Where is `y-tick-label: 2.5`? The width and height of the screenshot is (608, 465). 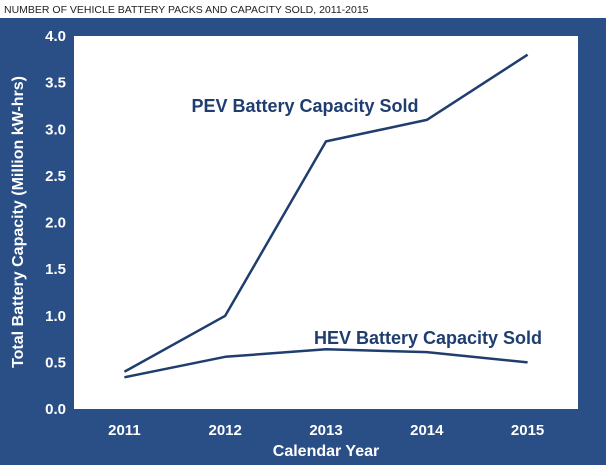 y-tick-label: 2.5 is located at coordinates (55, 176).